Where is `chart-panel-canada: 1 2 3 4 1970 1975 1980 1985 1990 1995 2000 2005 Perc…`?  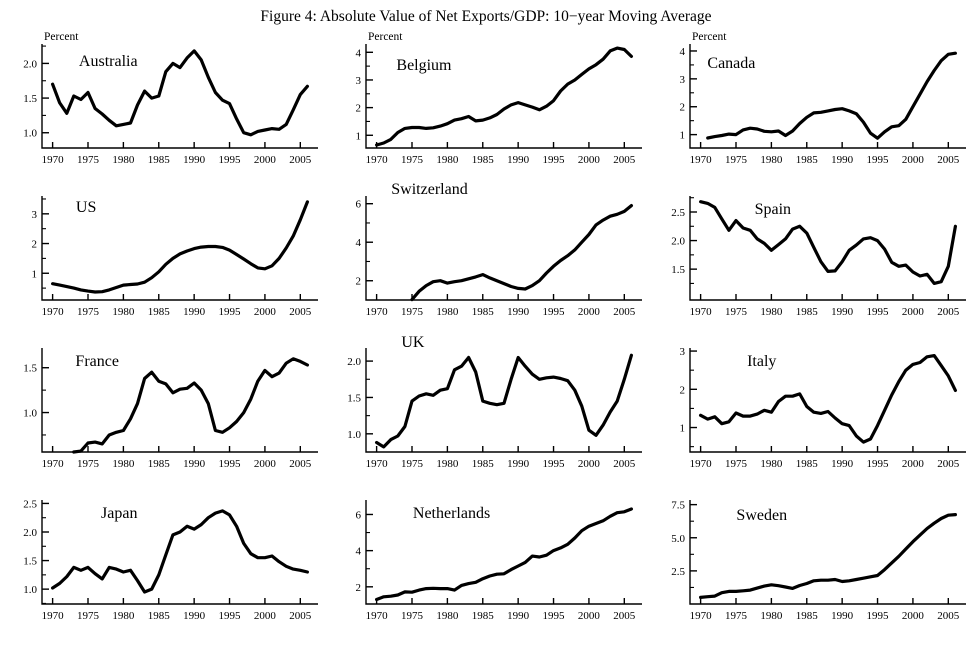
chart-panel-canada: 1 2 3 4 1970 1975 1980 1985 1990 1995 2000 2005 Perc… is located at coordinates (810, 106).